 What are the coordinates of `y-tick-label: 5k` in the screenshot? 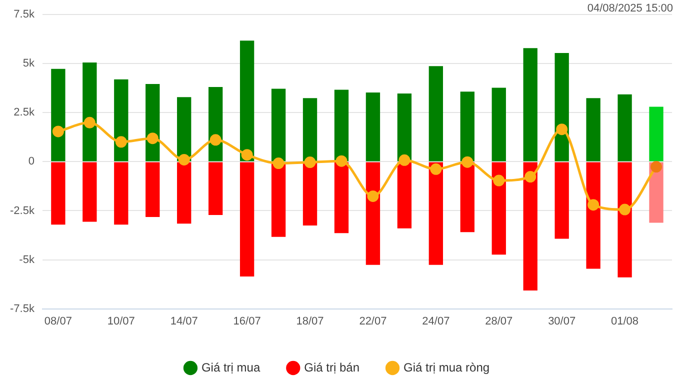 It's located at (28, 64).